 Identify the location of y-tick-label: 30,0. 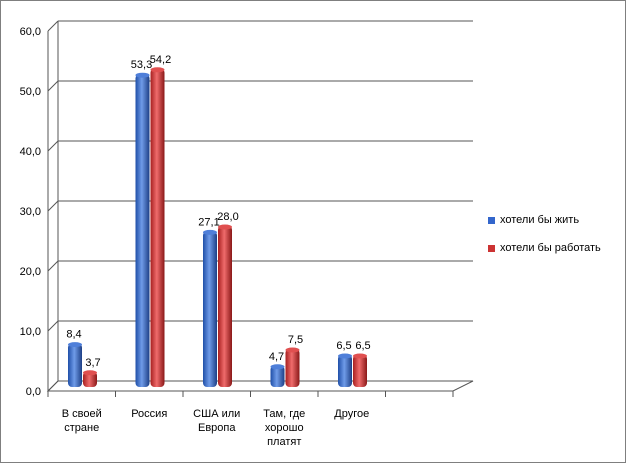
(30, 212).